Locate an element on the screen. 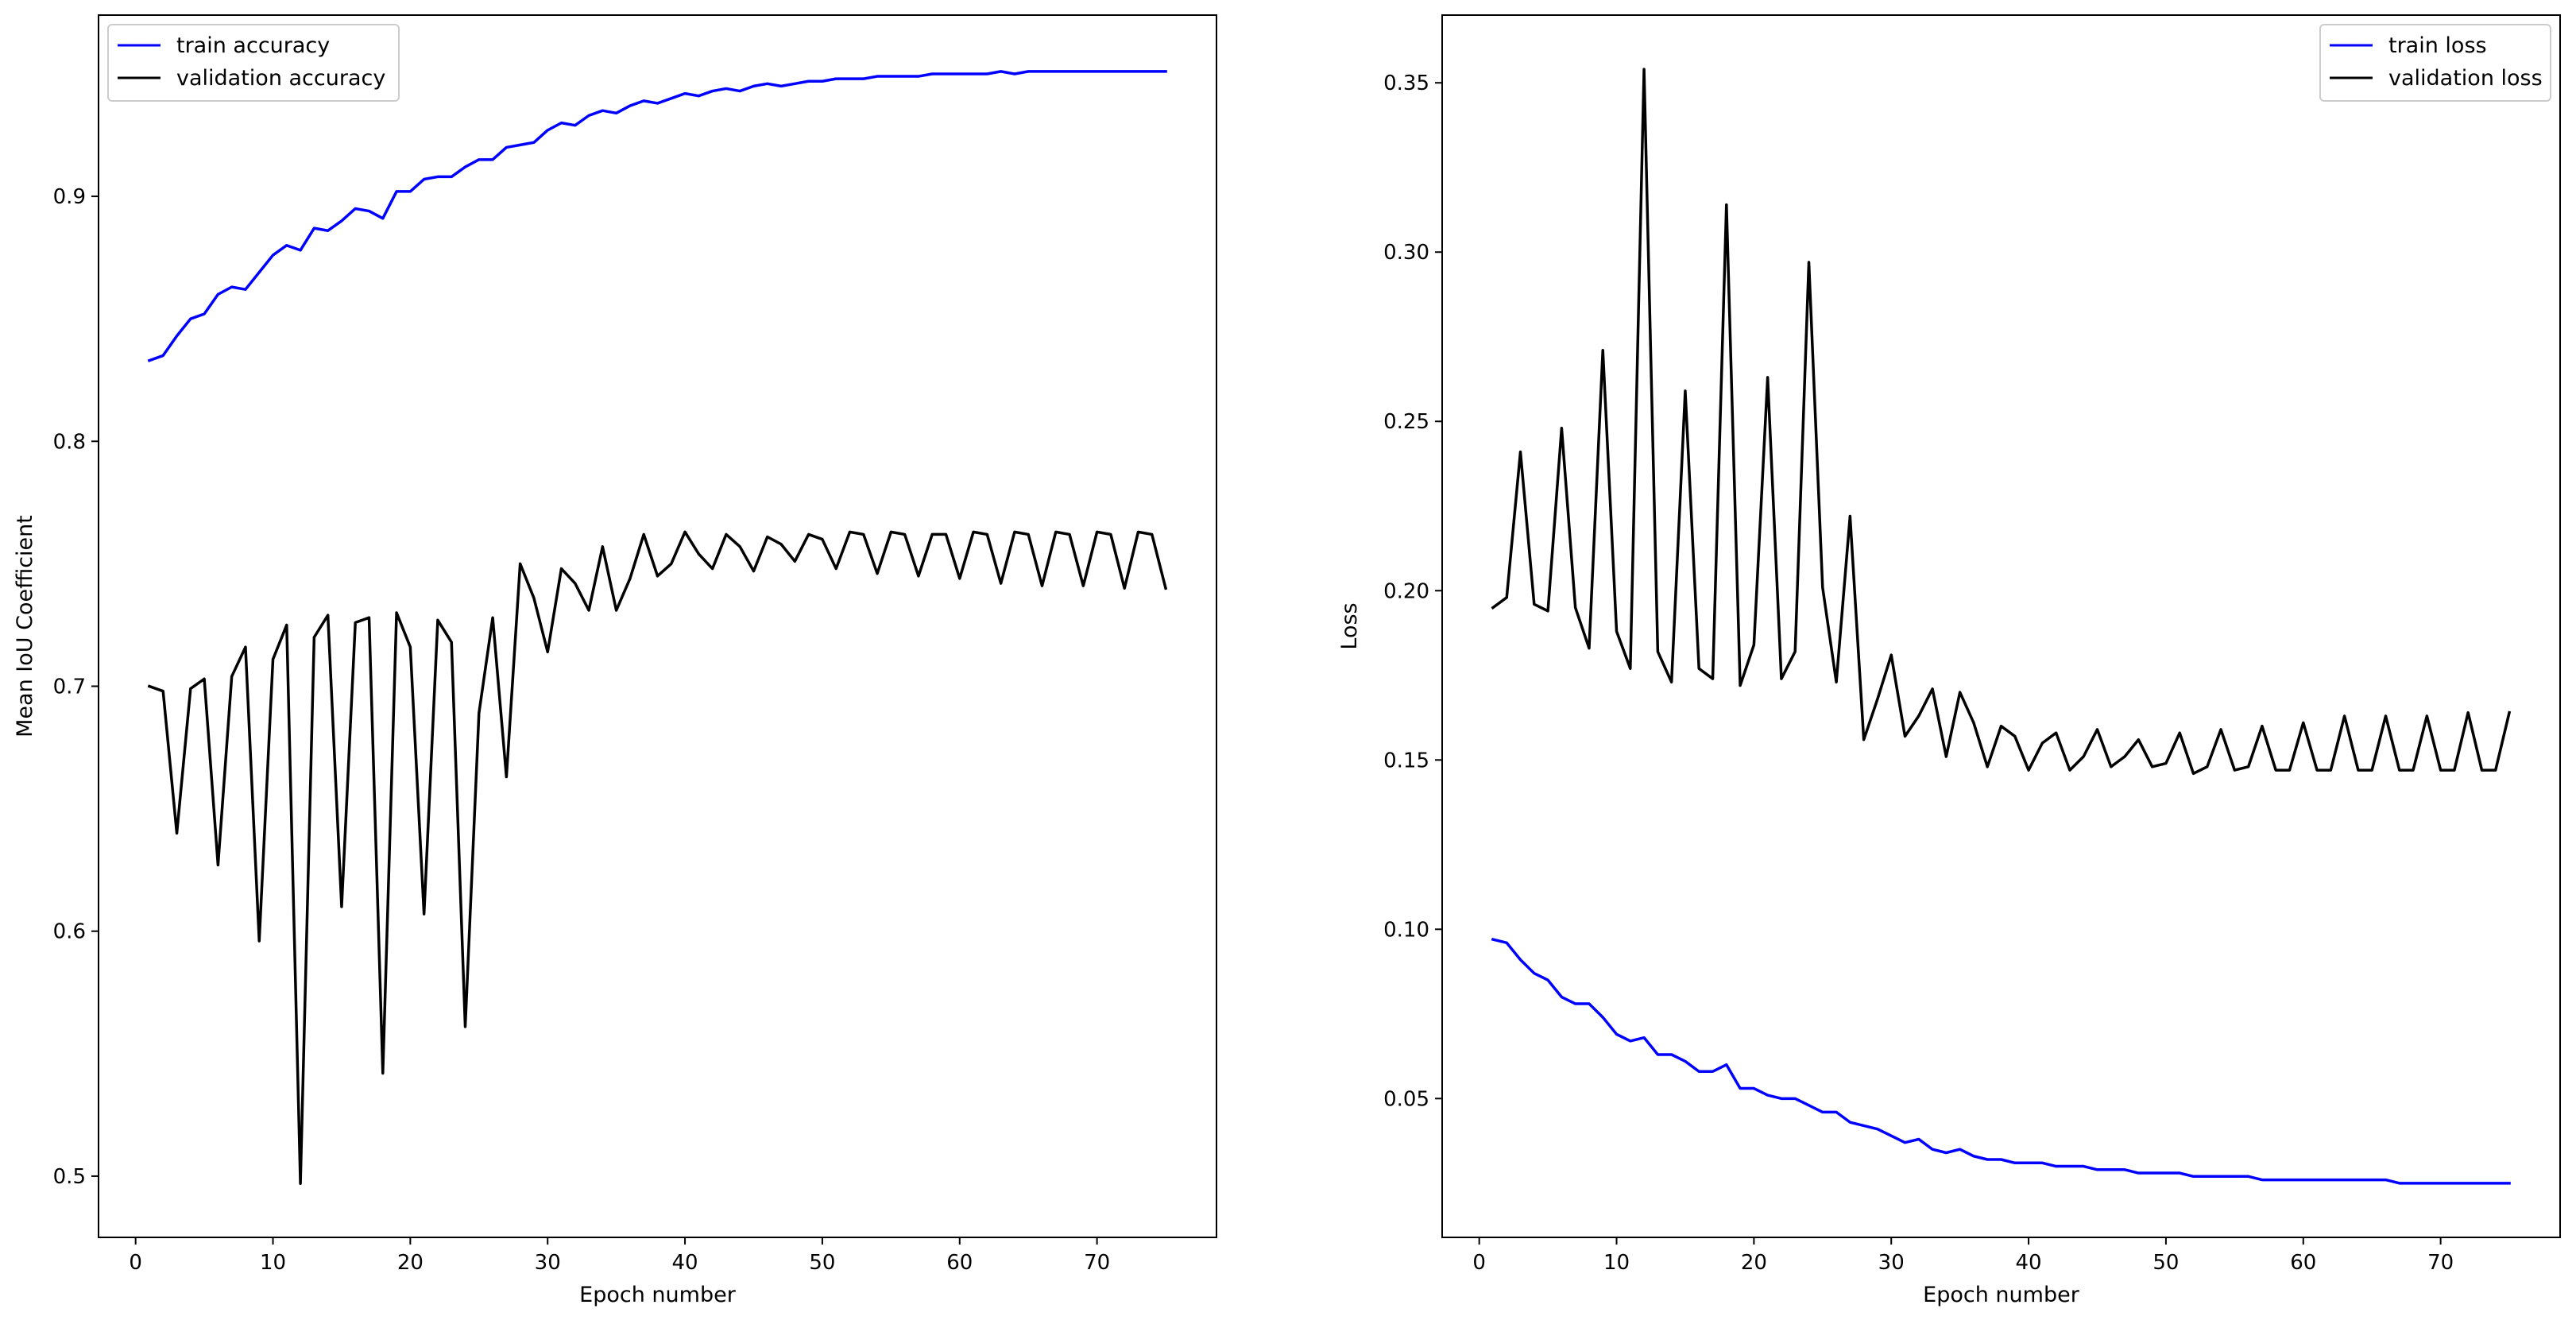  accuracy-x-tick-label: 70 is located at coordinates (1097, 1263).